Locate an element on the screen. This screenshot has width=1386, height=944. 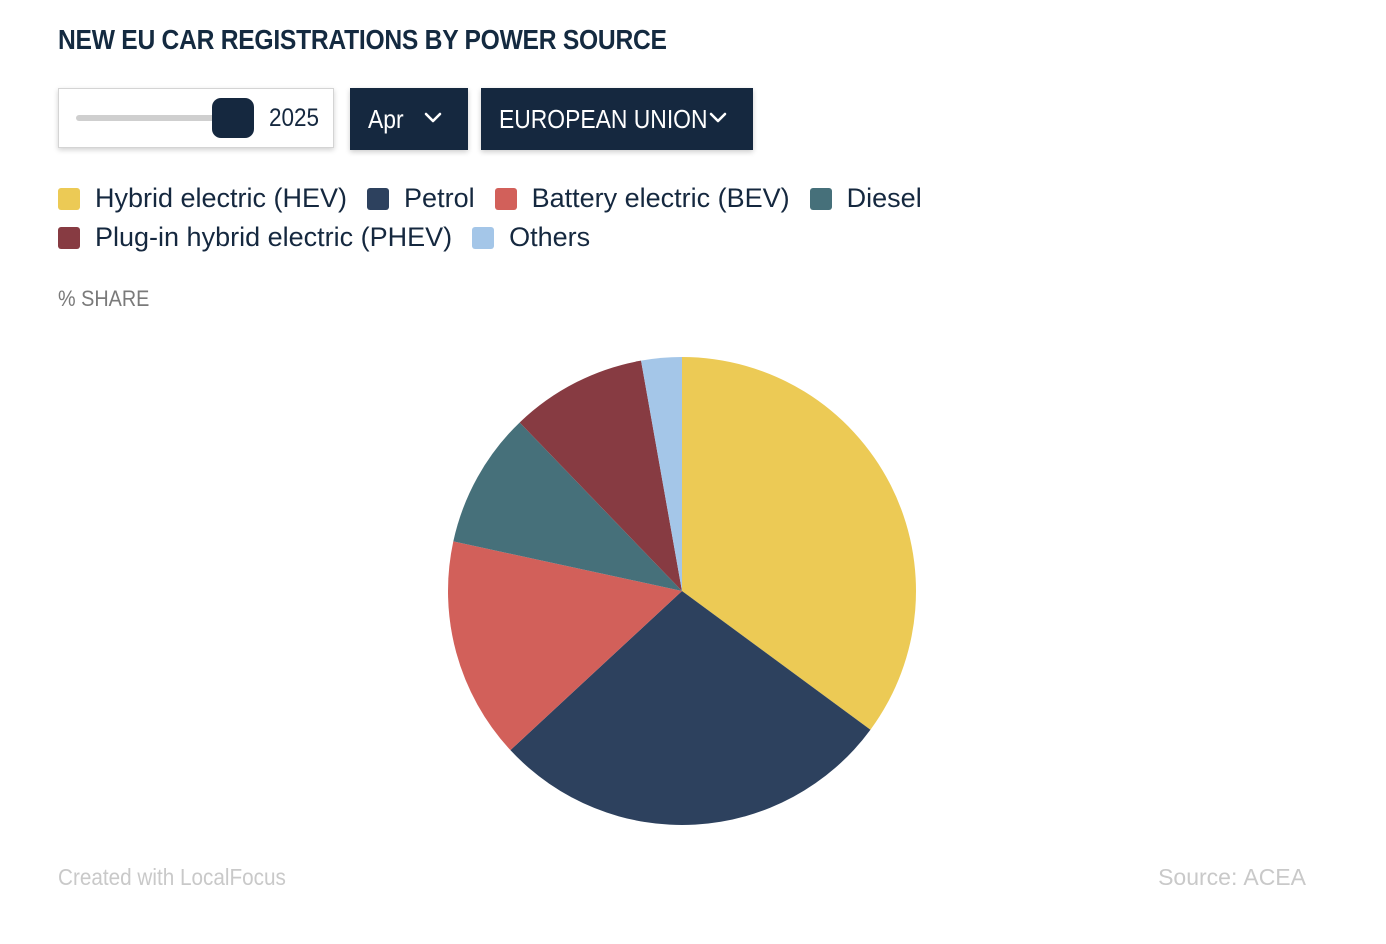
legend-item-hybrid-electric-hev: Hybrid electric (HEV) is located at coordinates (203, 198).